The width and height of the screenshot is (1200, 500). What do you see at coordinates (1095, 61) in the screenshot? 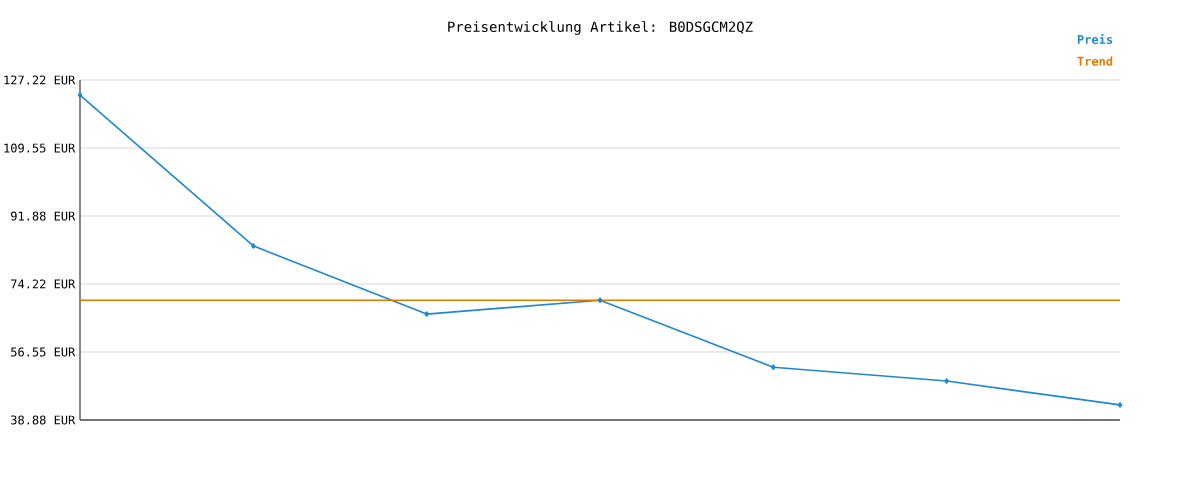
I see `text: Trend` at bounding box center [1095, 61].